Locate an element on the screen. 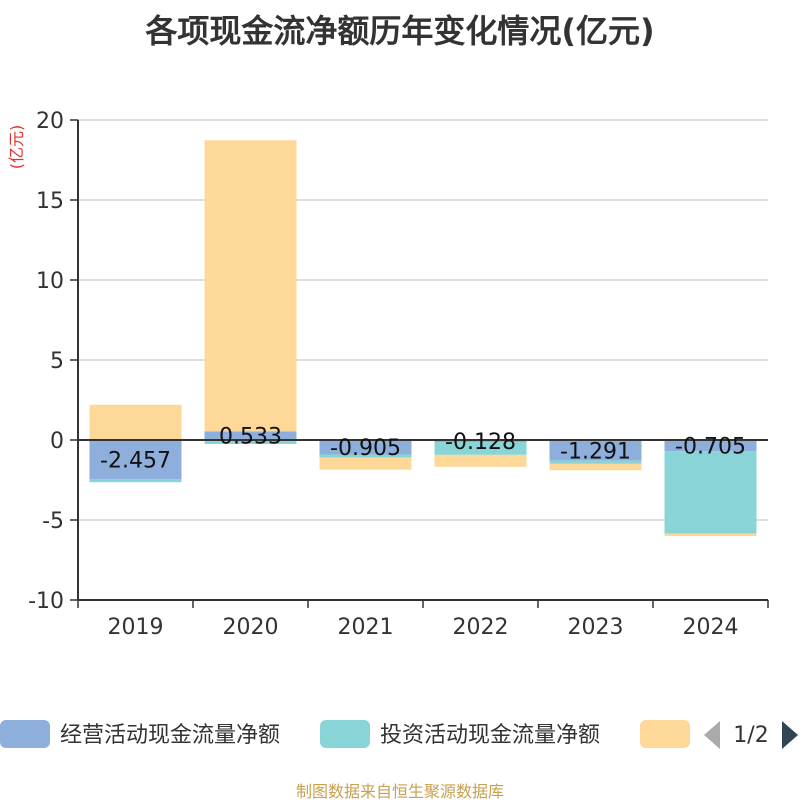 This screenshot has height=802, width=800. y-tick-label: 20 is located at coordinates (50, 121).